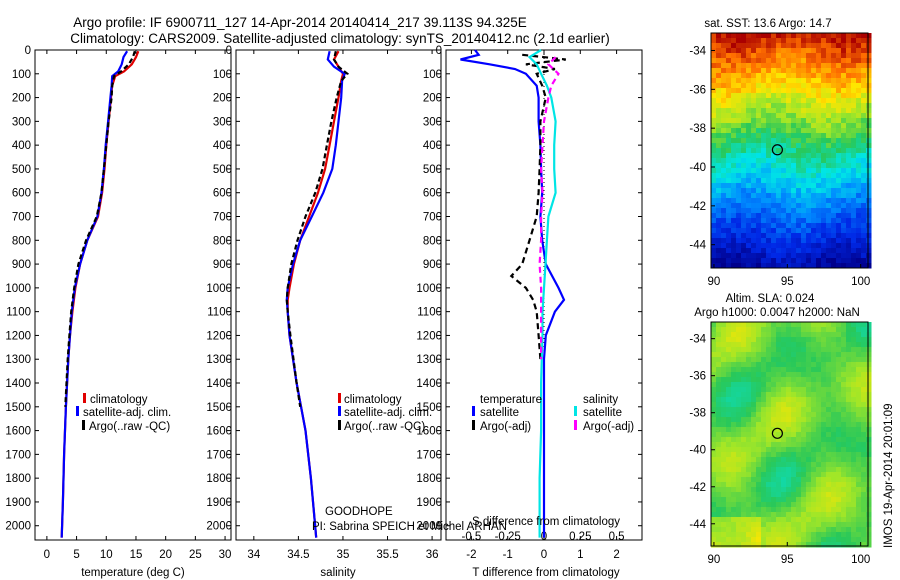  Describe the element at coordinates (697, 414) in the screenshot. I see `map-y-tick-label: -38` at that location.